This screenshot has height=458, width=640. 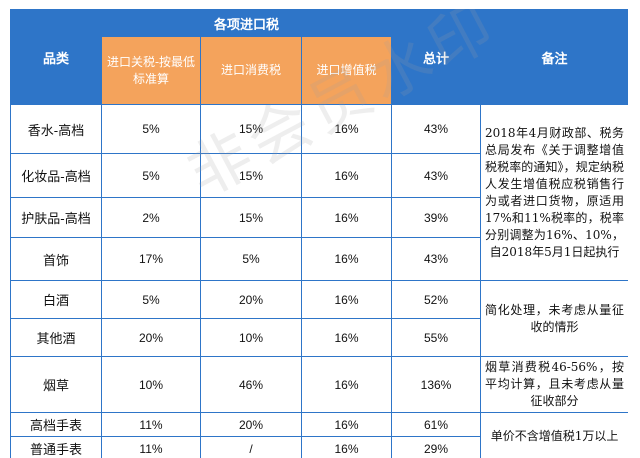 I want to click on table-row: 其他酒 20% 10% 16% 55%, so click(x=319, y=337).